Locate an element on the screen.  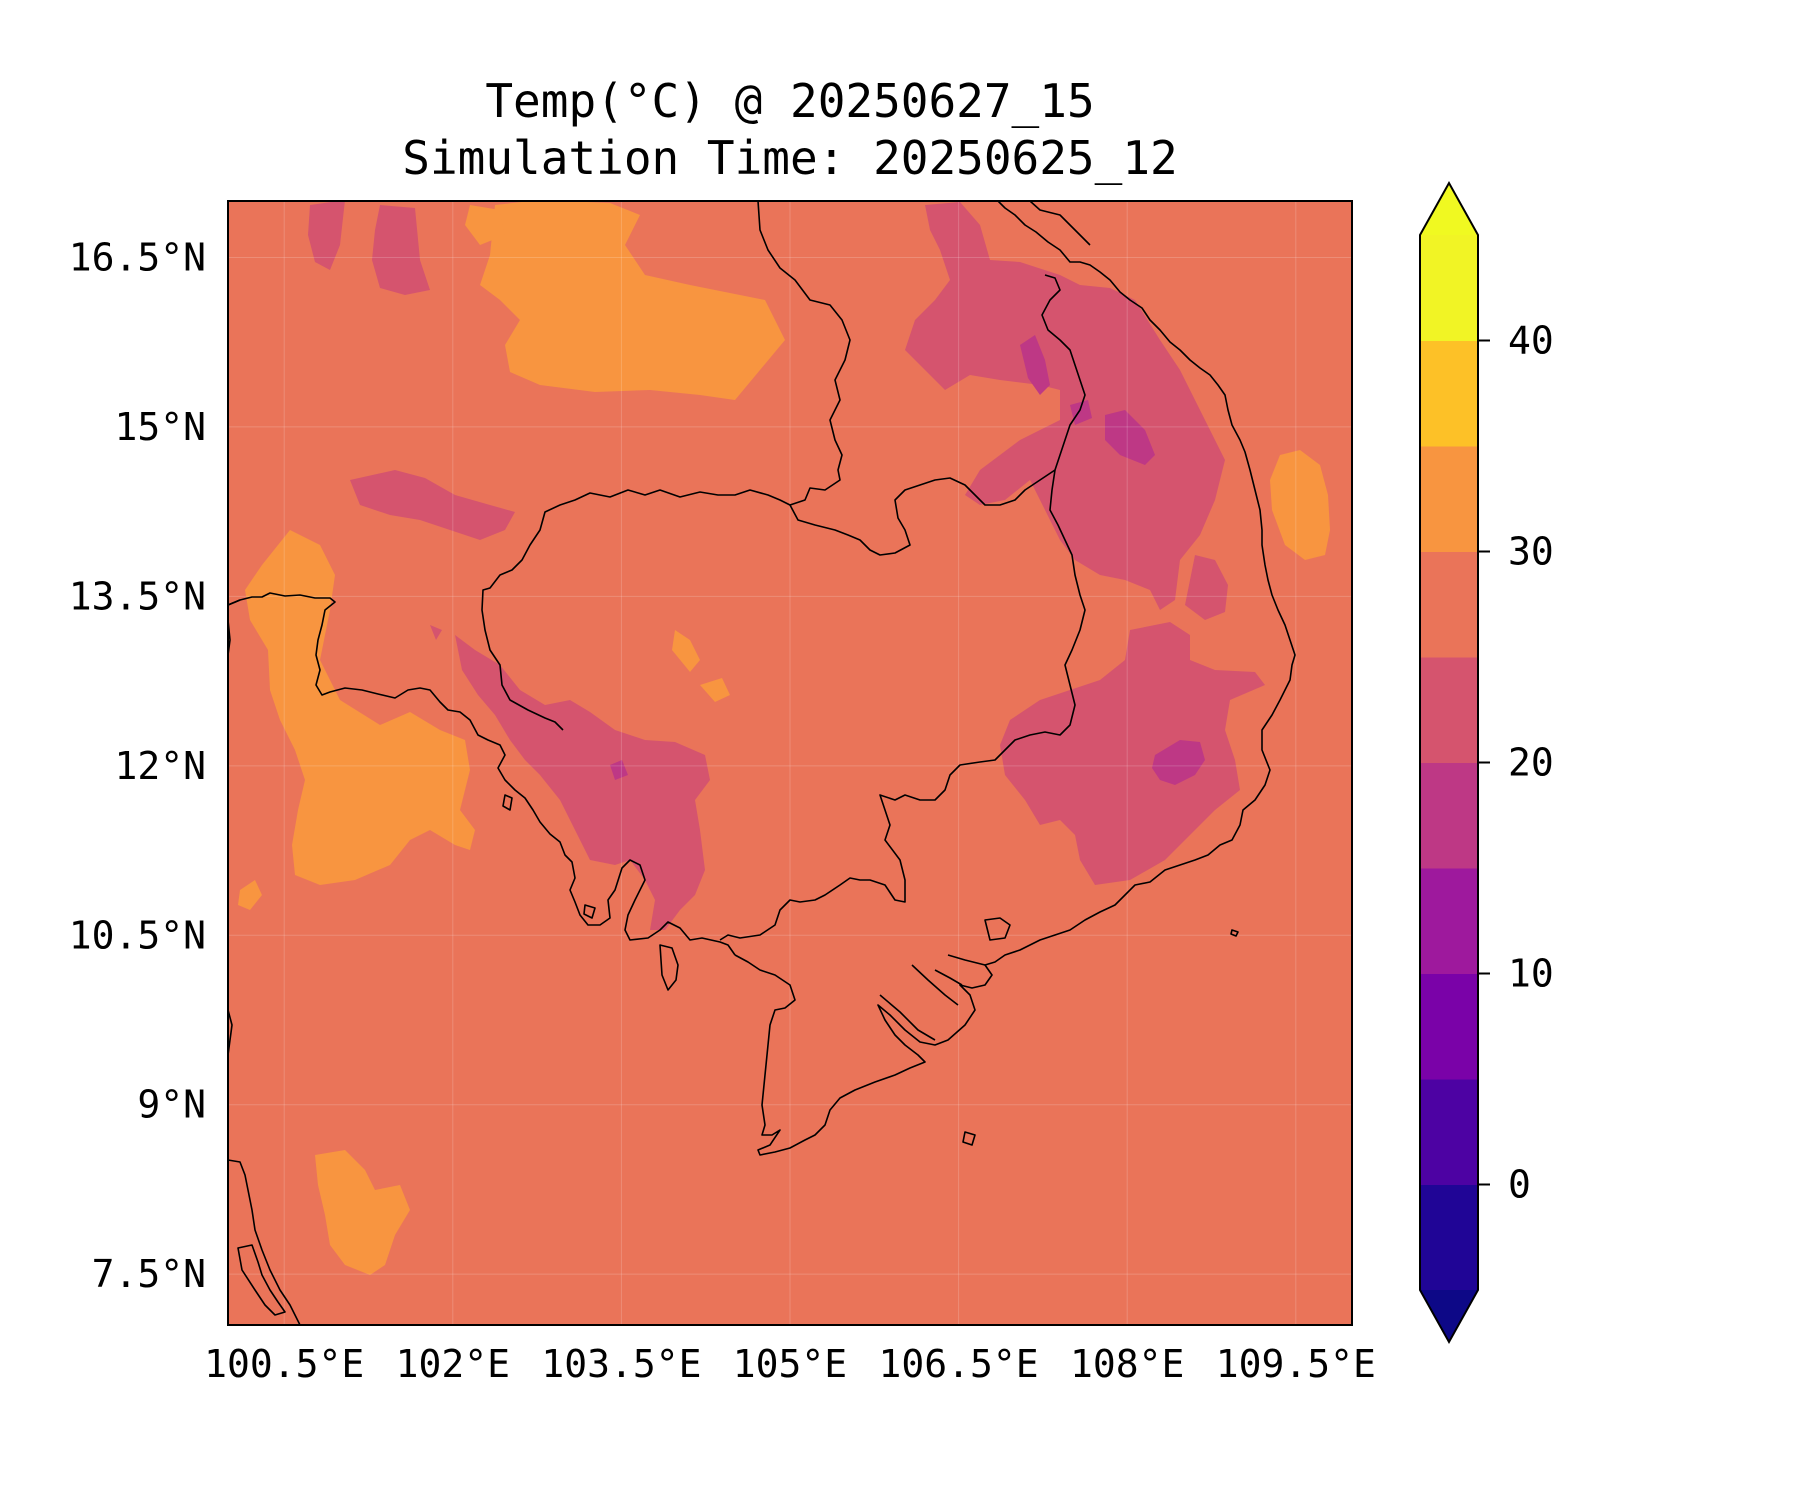
coastline-west is located at coordinates (482, 774).